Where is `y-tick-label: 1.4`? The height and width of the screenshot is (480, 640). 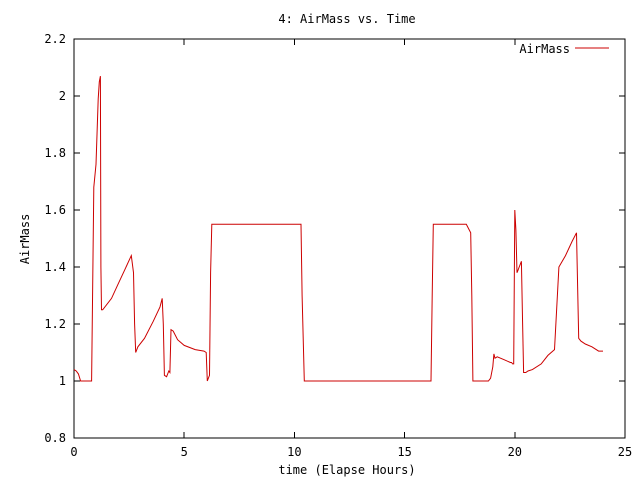 y-tick-label: 1.4 is located at coordinates (55, 267).